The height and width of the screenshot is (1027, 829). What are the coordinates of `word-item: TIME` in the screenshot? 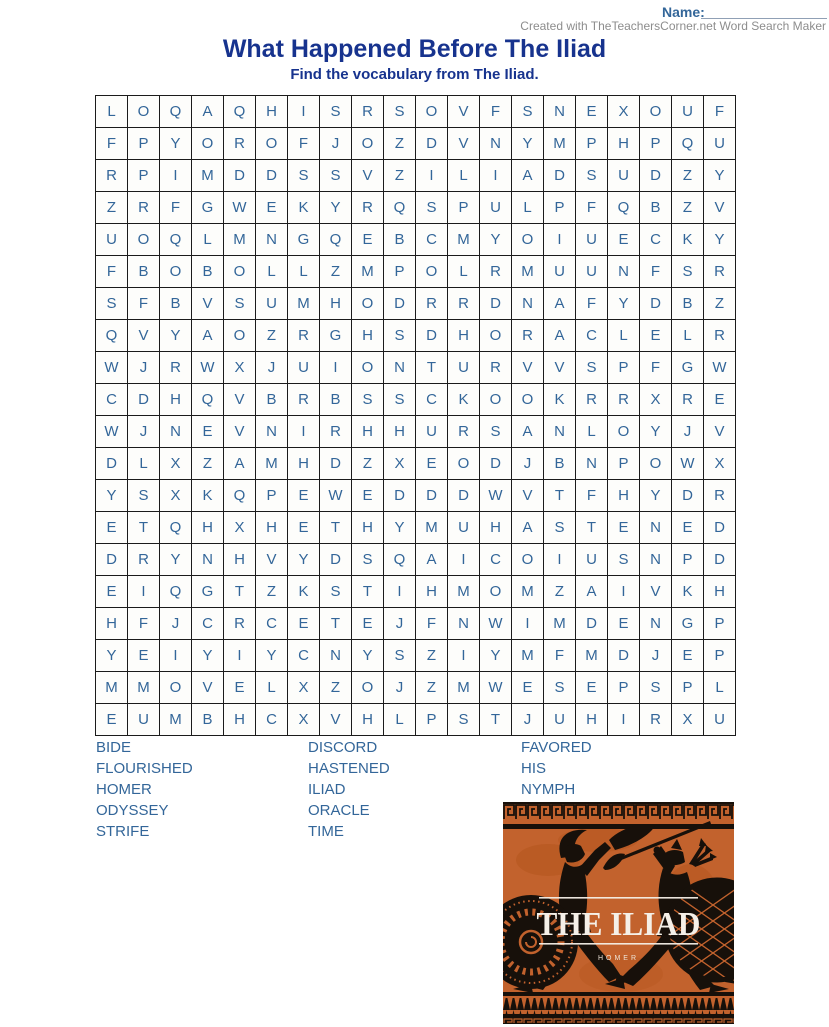 It's located at (326, 831).